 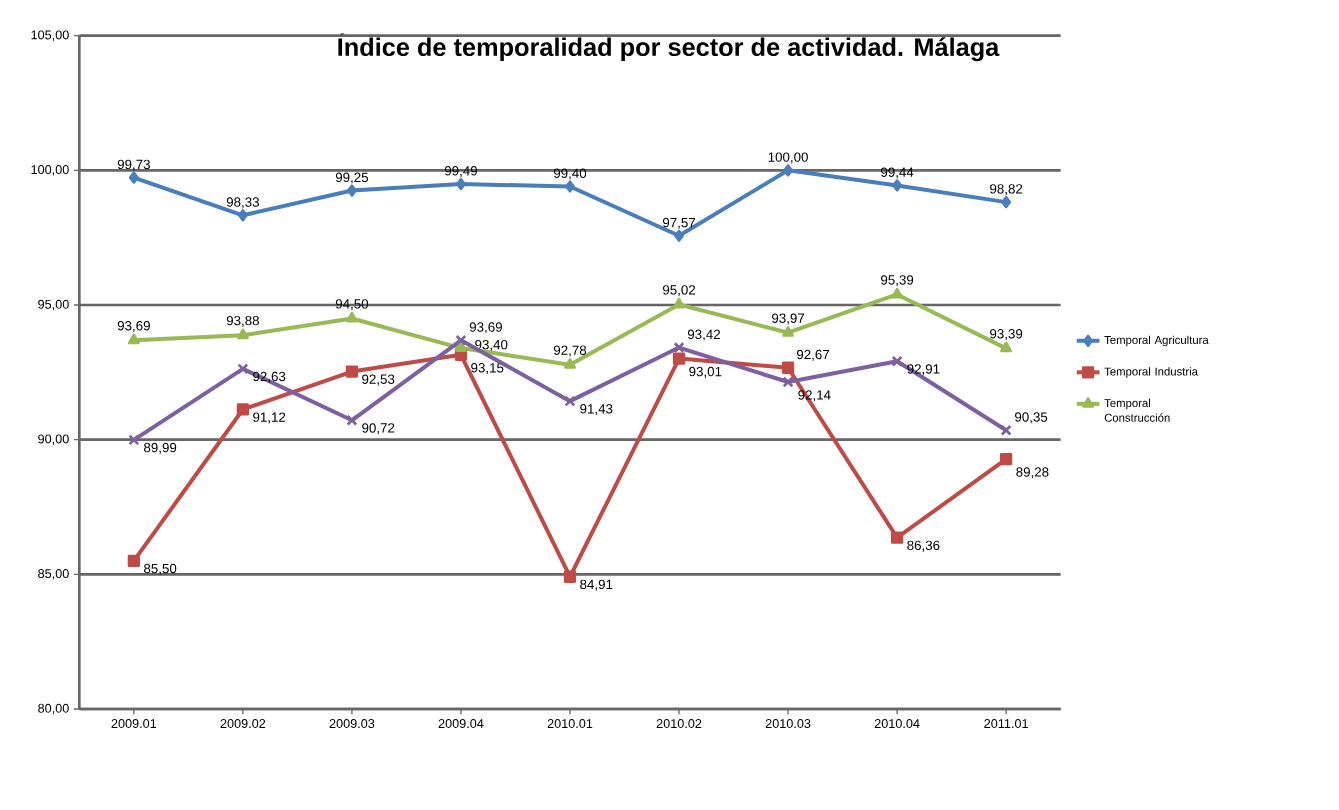 I want to click on data-label: 85,50, so click(x=160, y=569).